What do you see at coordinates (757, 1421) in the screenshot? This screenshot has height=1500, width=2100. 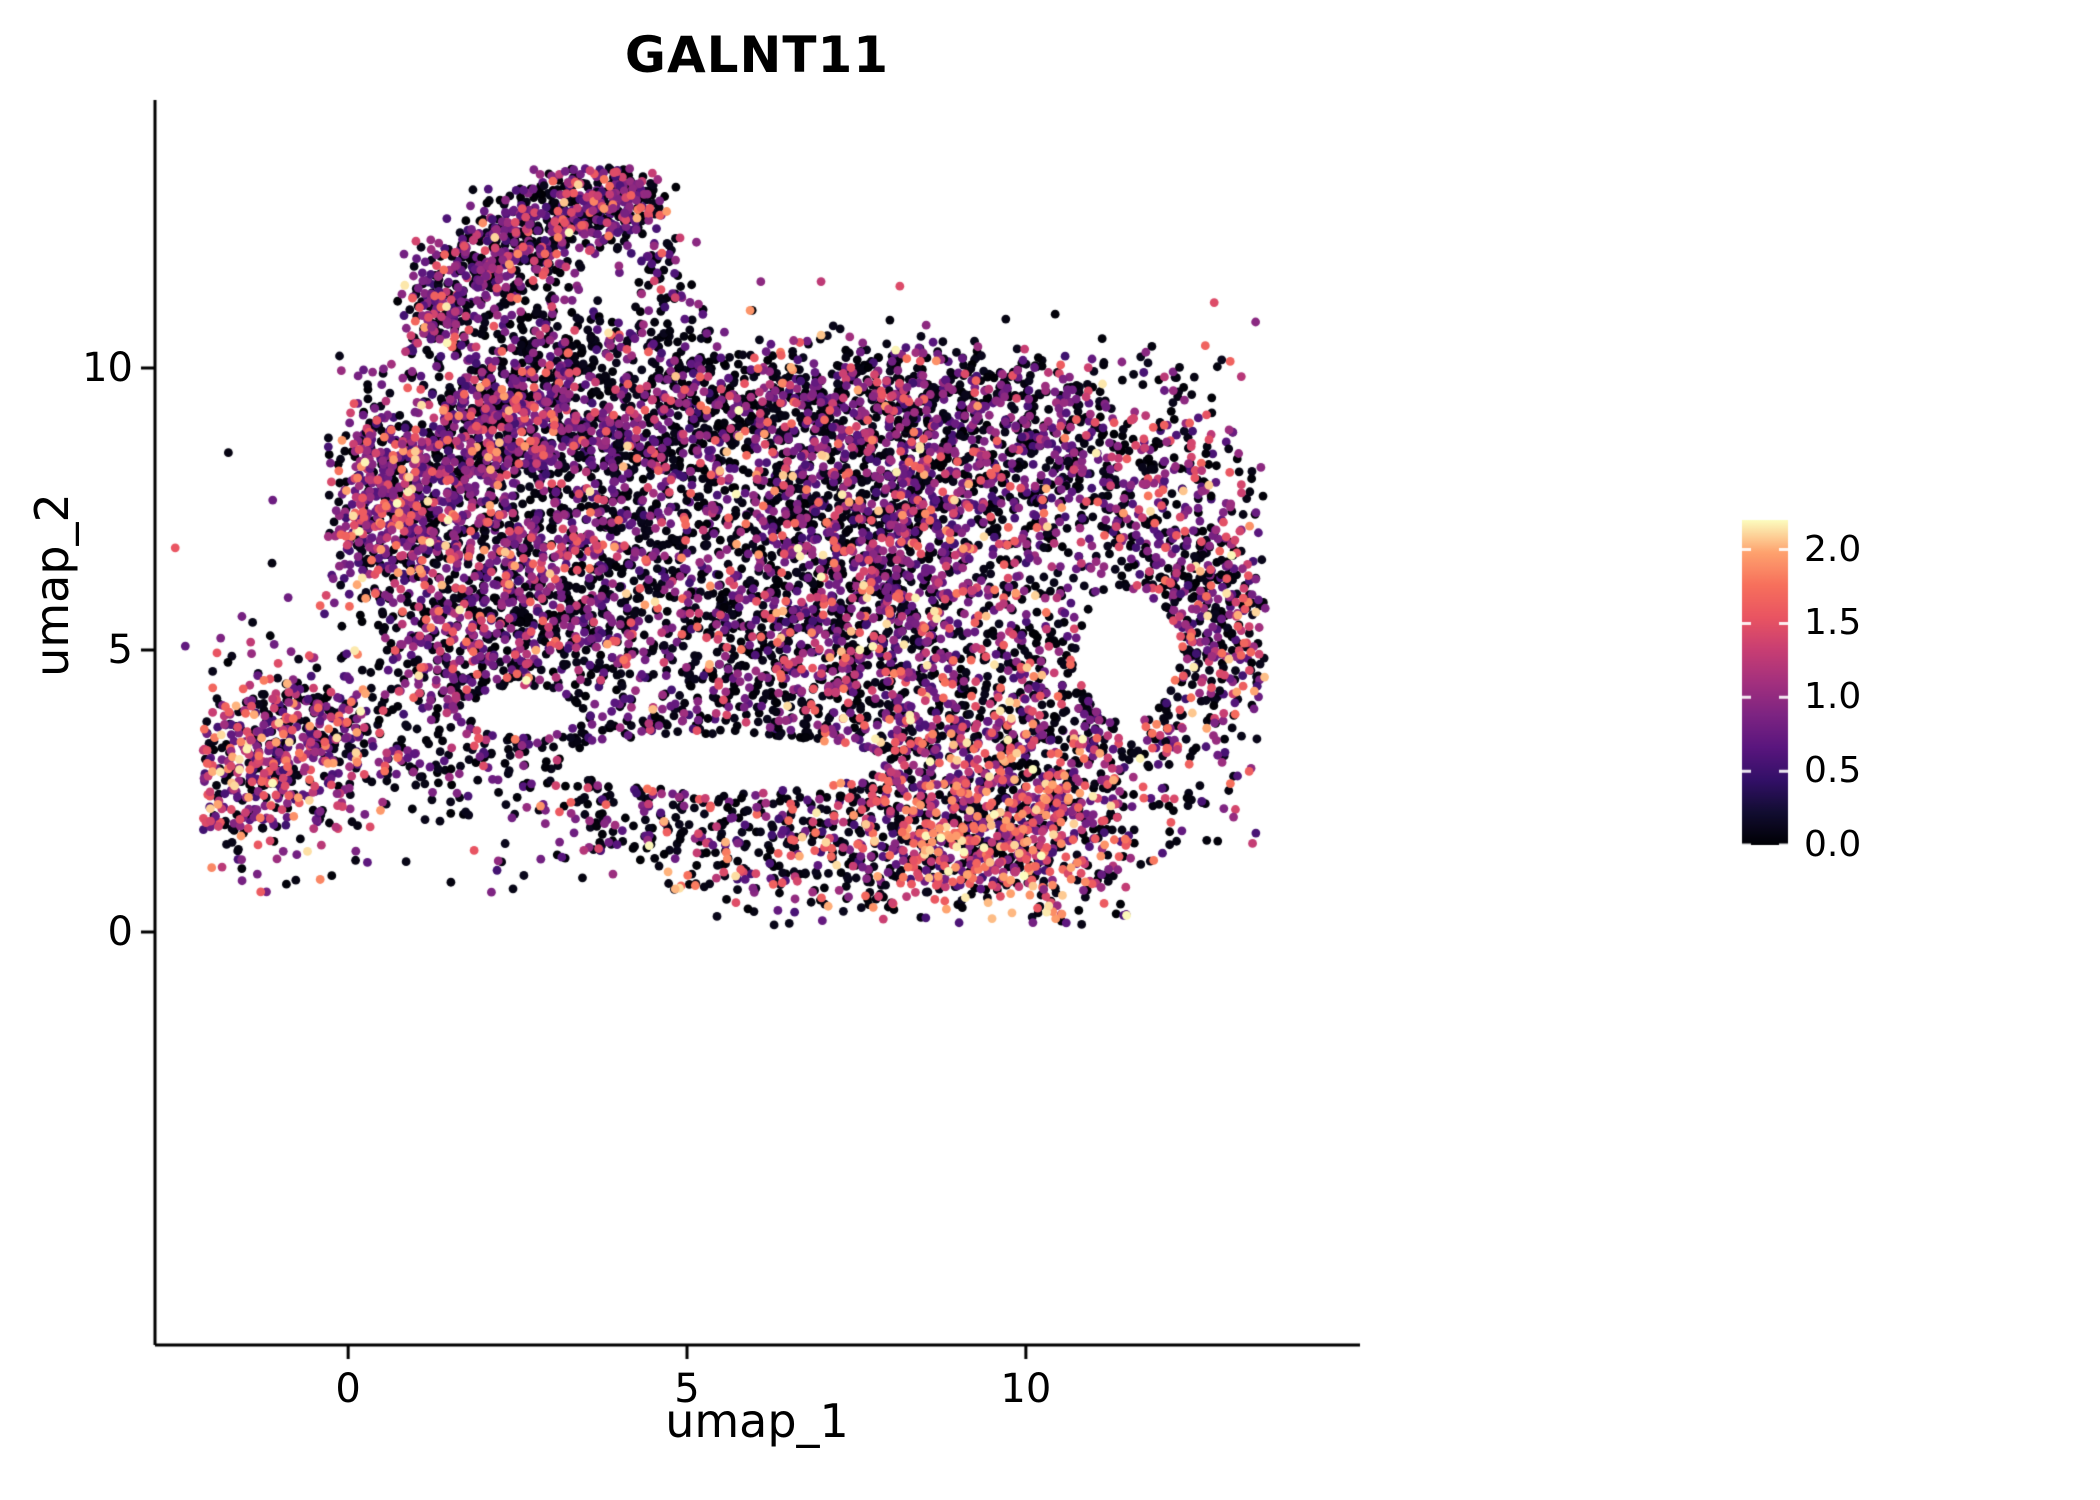 I see `x-axis-label: umap_1` at bounding box center [757, 1421].